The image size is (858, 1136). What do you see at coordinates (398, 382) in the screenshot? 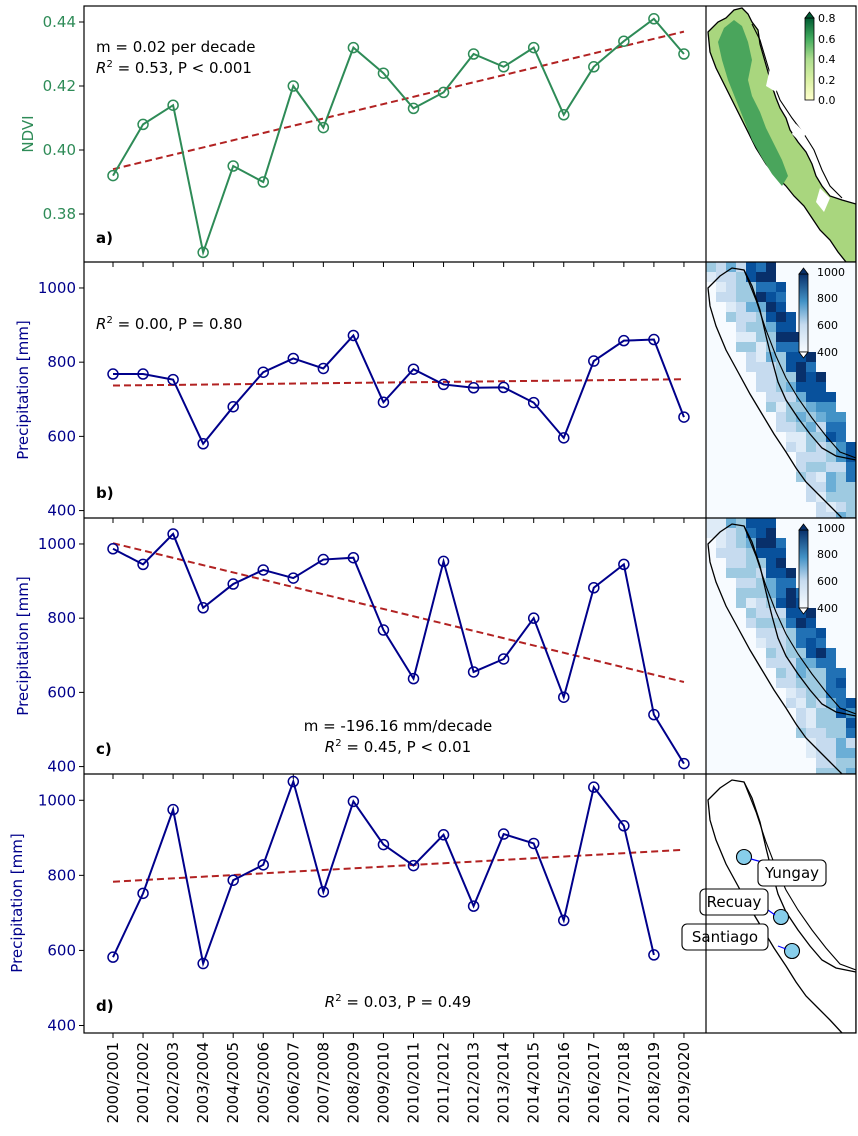
I see `trend-line` at bounding box center [398, 382].